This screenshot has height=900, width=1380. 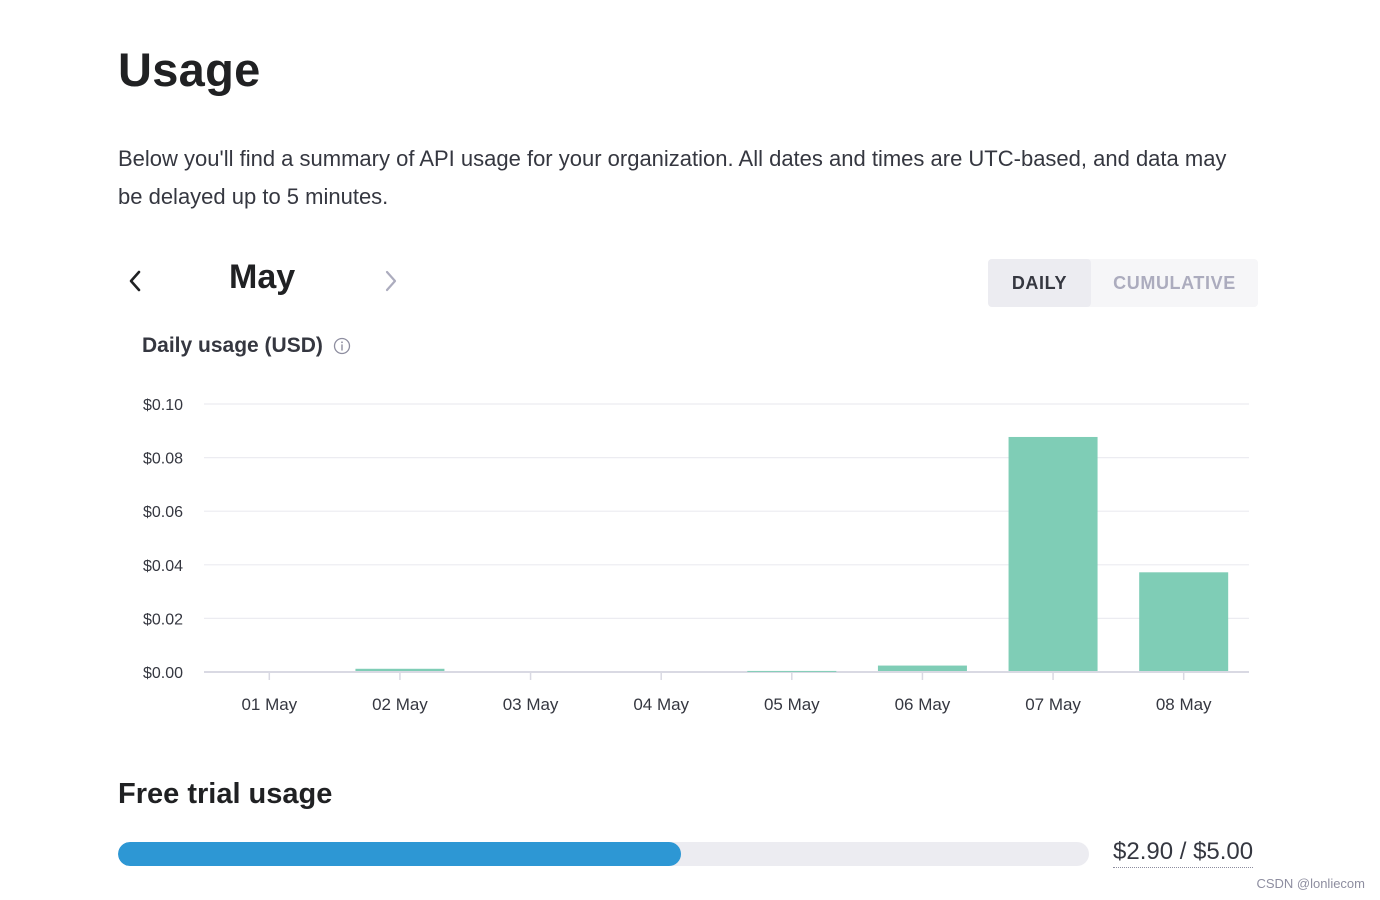 I want to click on chevron-left-icon, so click(x=135, y=281).